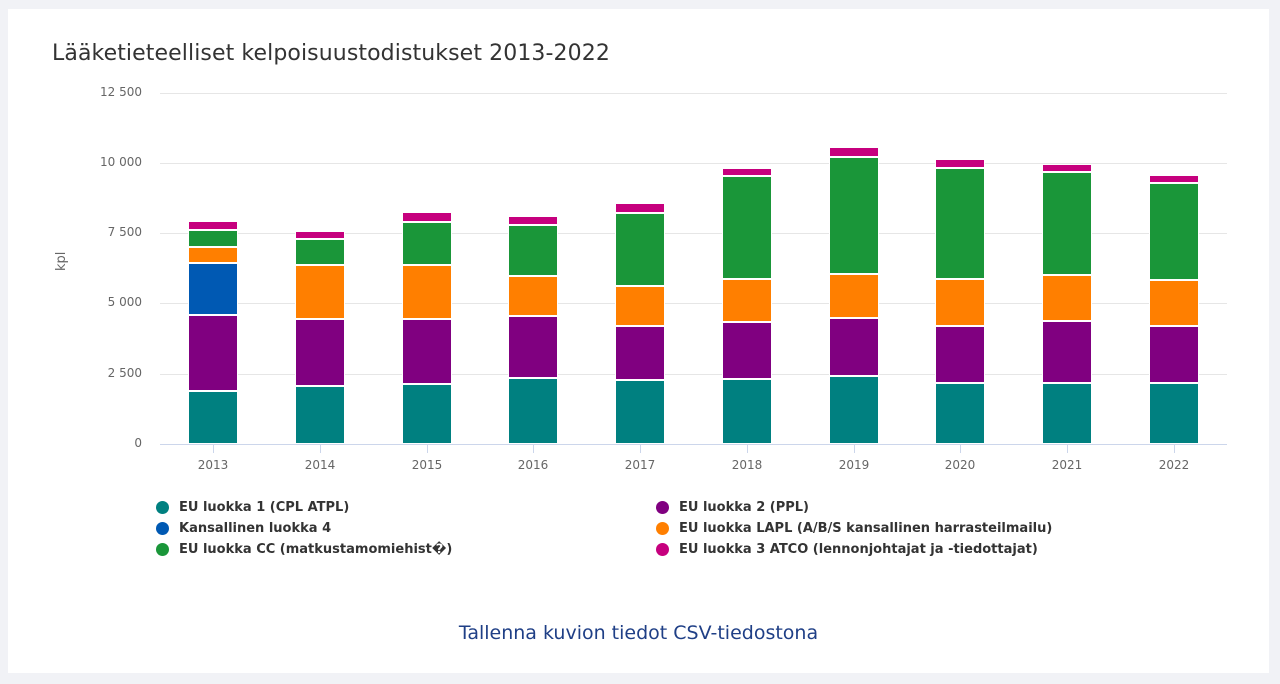 The width and height of the screenshot is (1280, 684). I want to click on bar-2014, so click(320, 249).